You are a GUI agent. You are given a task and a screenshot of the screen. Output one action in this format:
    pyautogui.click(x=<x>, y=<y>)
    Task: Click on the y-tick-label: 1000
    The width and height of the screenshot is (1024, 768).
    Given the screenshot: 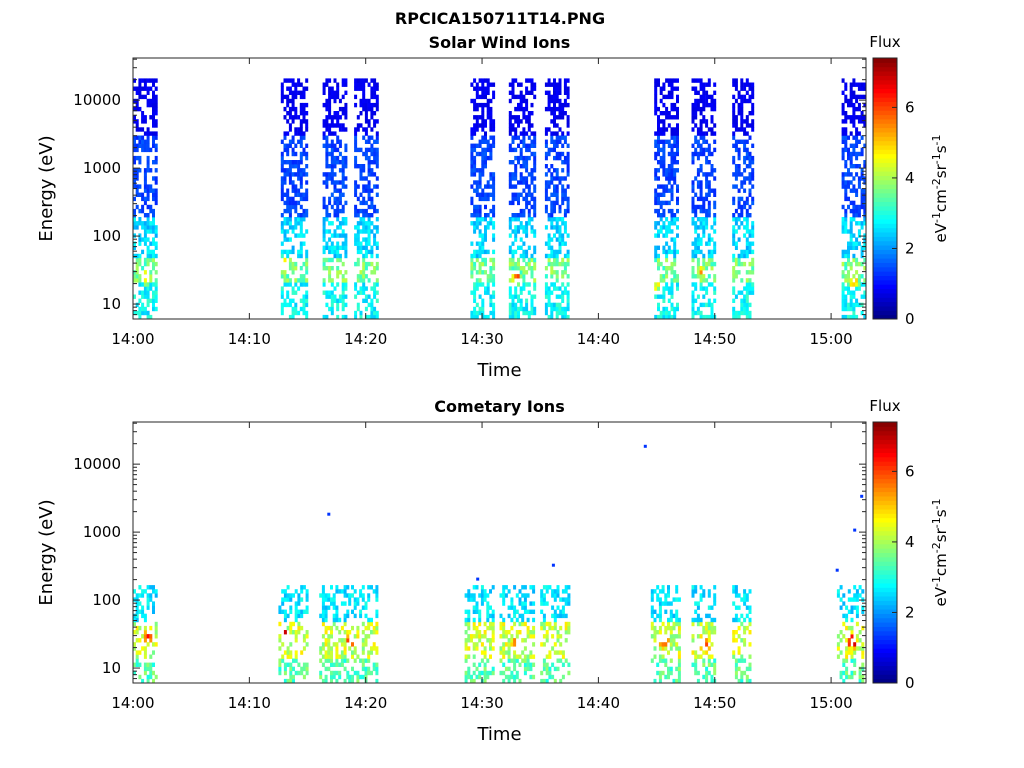 What is the action you would take?
    pyautogui.click(x=102, y=532)
    